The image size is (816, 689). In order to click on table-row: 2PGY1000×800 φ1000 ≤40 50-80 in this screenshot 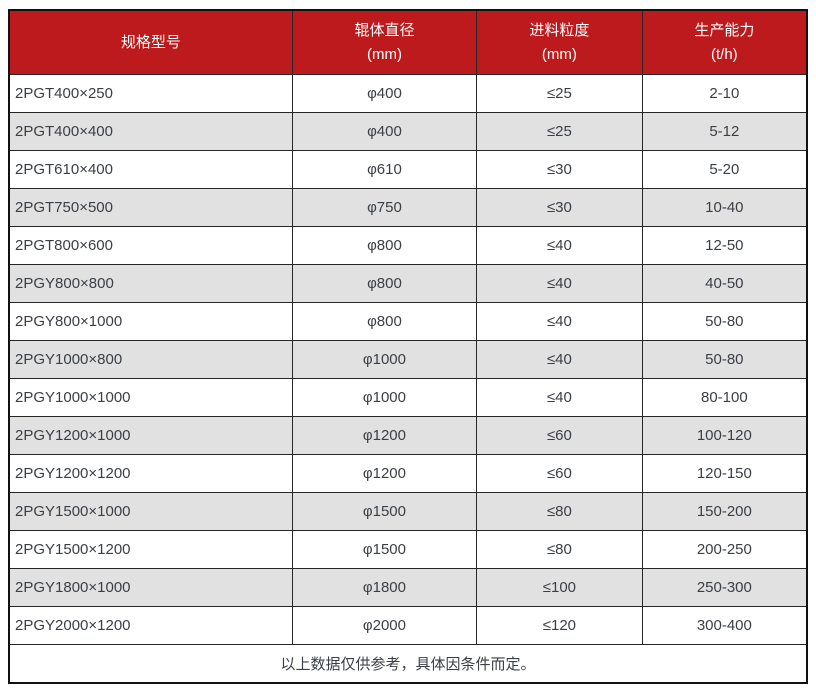, I will do `click(408, 359)`.